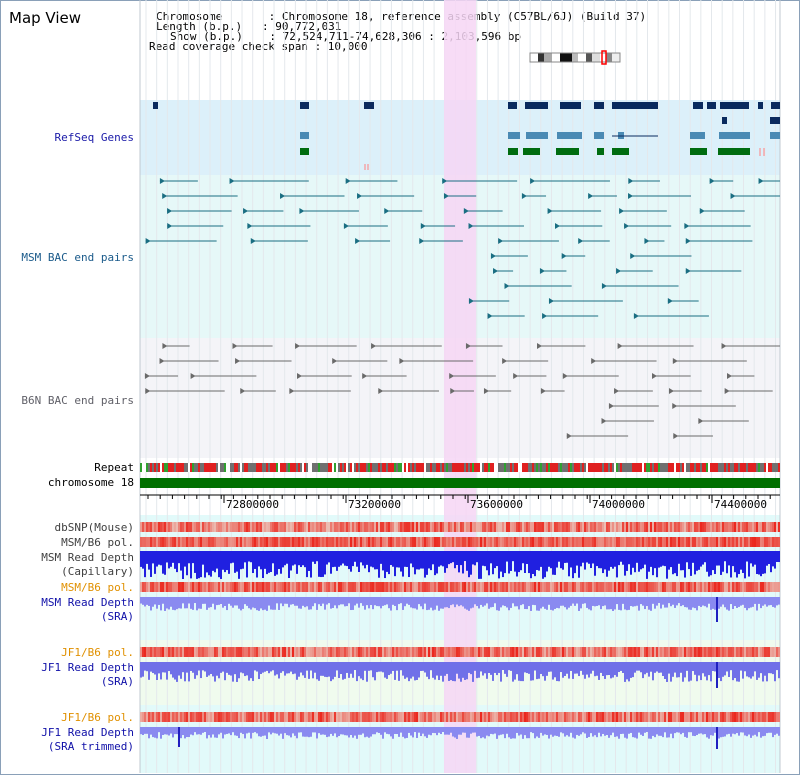  I want to click on axis-tick-label: 72800000, so click(252, 504).